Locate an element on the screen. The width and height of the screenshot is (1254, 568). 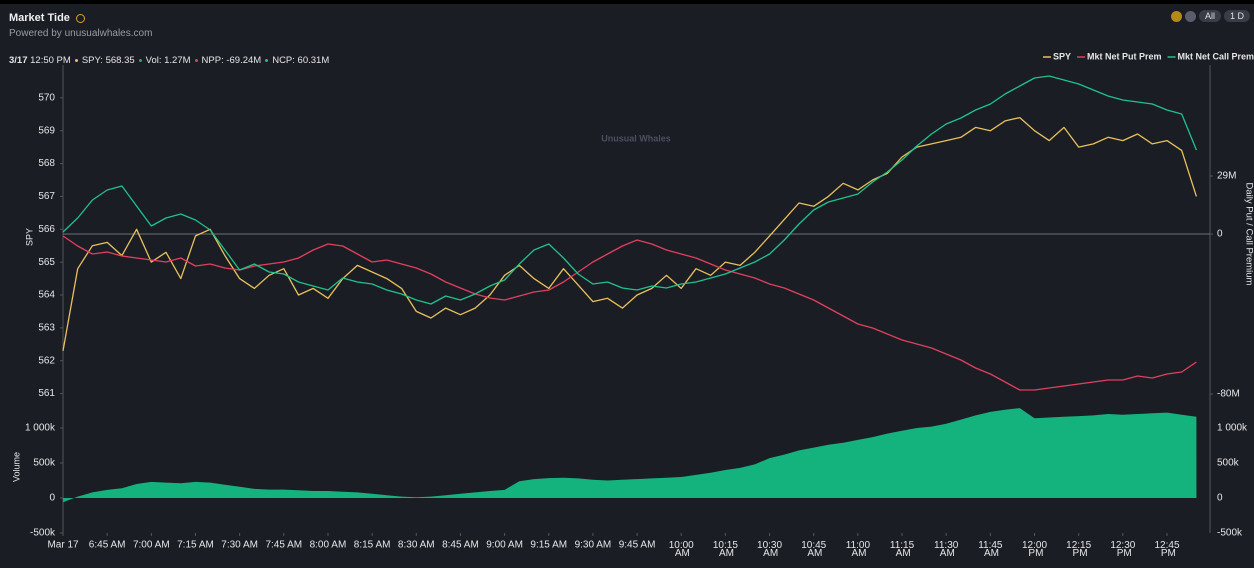
x-tick-label: 10:30 AM is located at coordinates (769, 549).